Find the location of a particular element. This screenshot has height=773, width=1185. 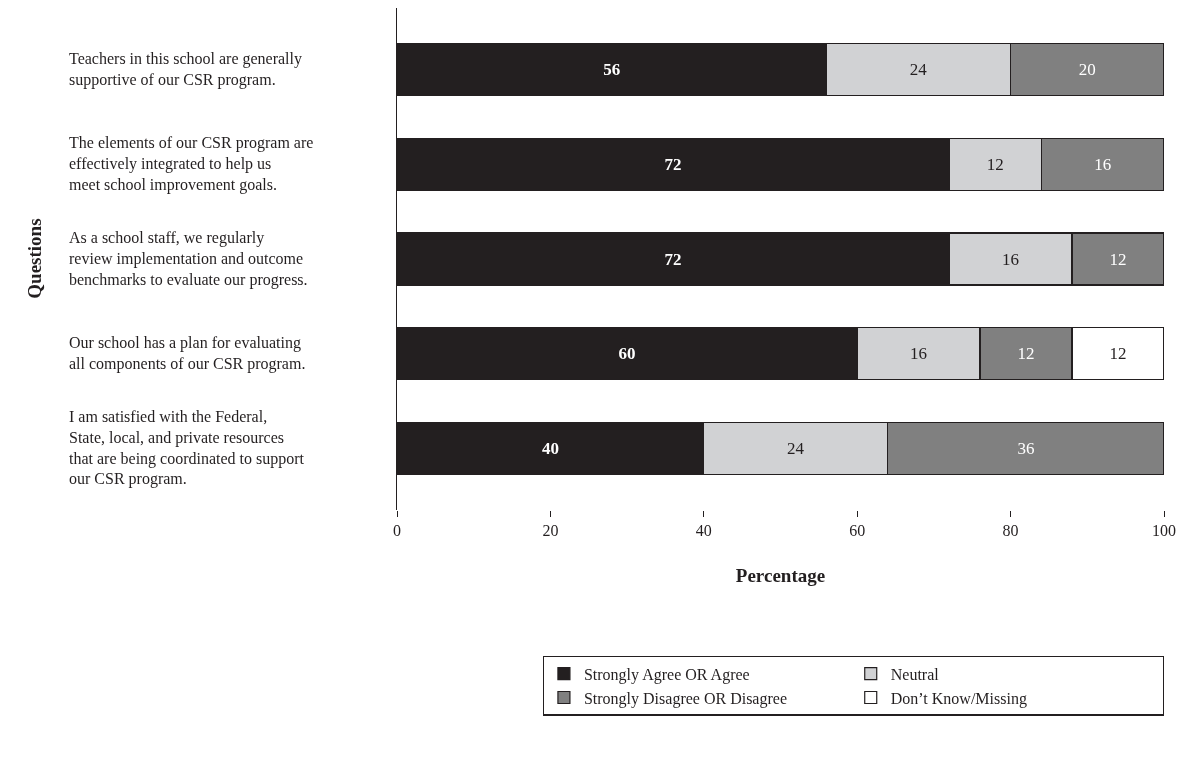

x-tick-label: 20 is located at coordinates (550, 531).